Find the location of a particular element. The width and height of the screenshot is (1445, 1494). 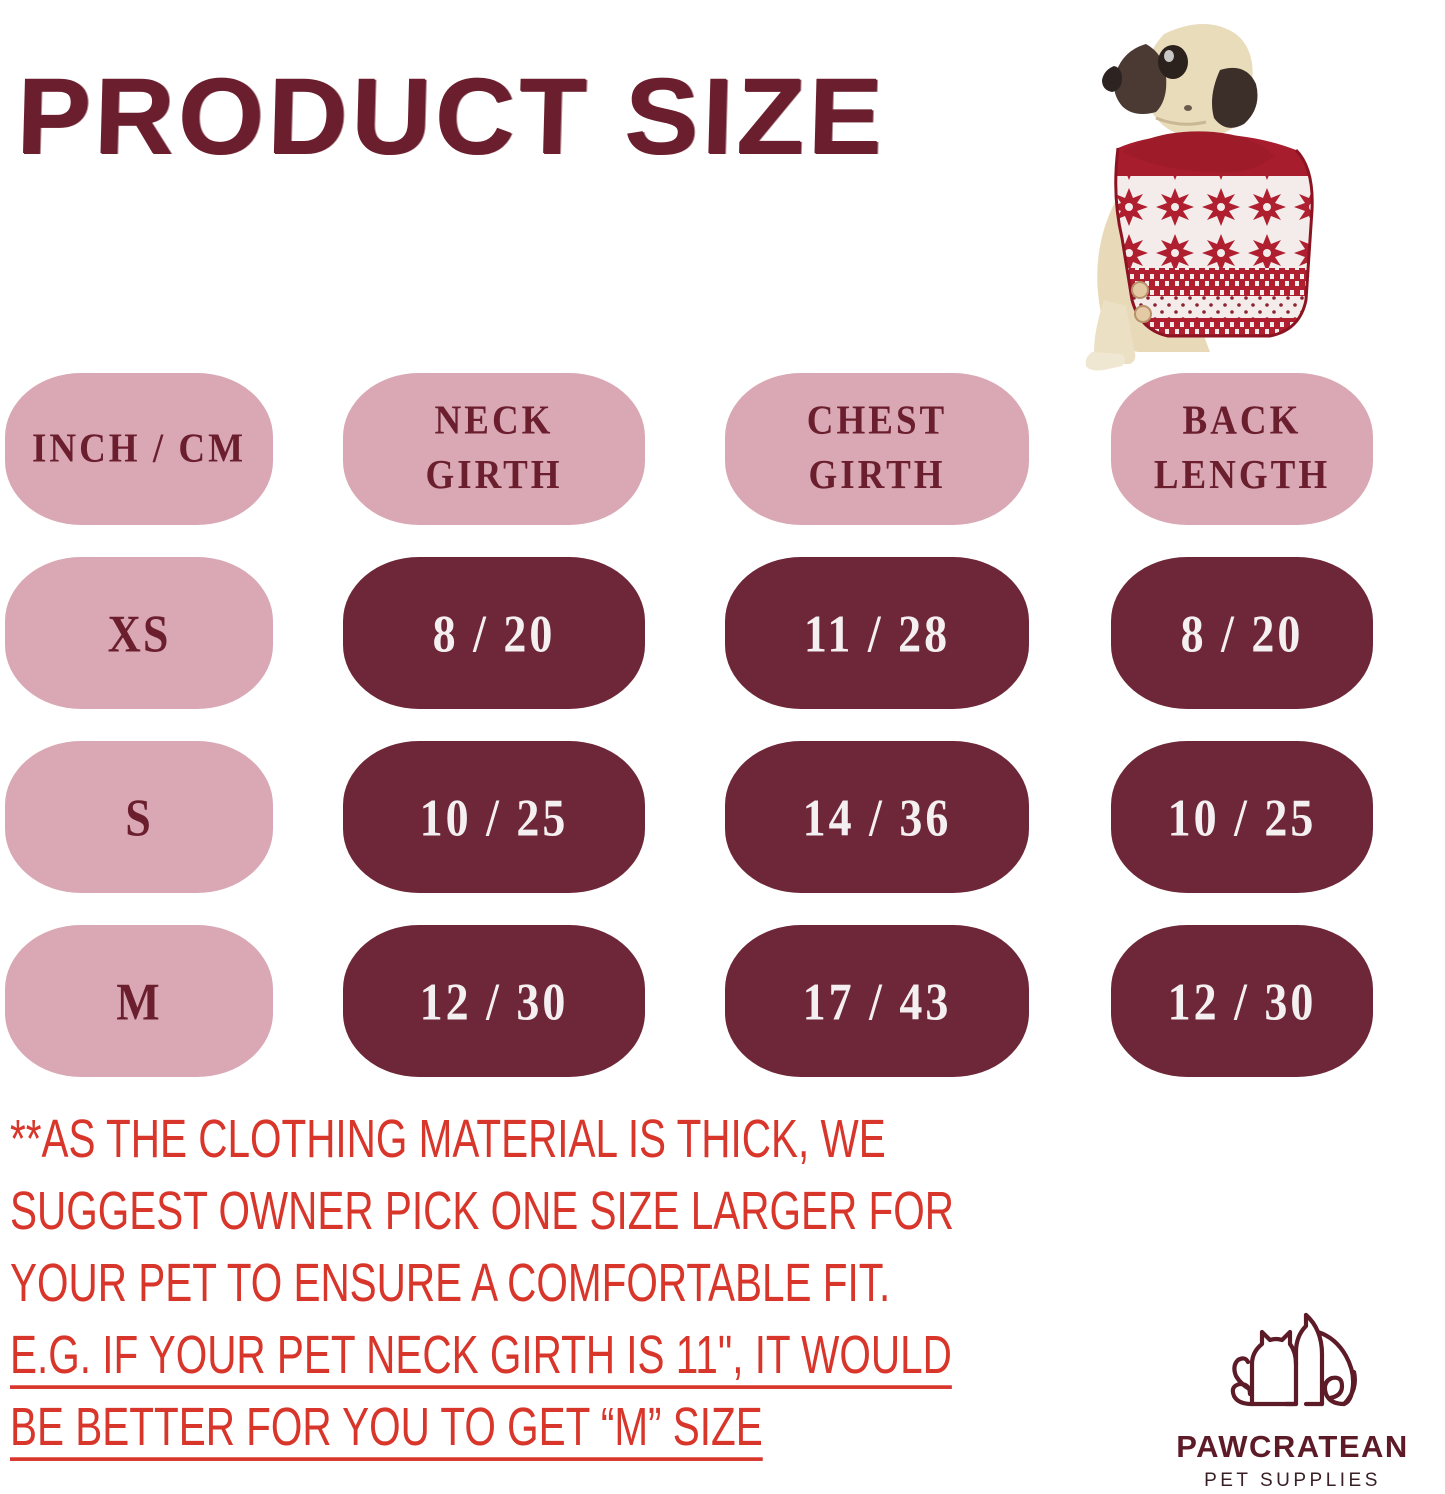

value-back-length: 10 / 25 is located at coordinates (1242, 817).